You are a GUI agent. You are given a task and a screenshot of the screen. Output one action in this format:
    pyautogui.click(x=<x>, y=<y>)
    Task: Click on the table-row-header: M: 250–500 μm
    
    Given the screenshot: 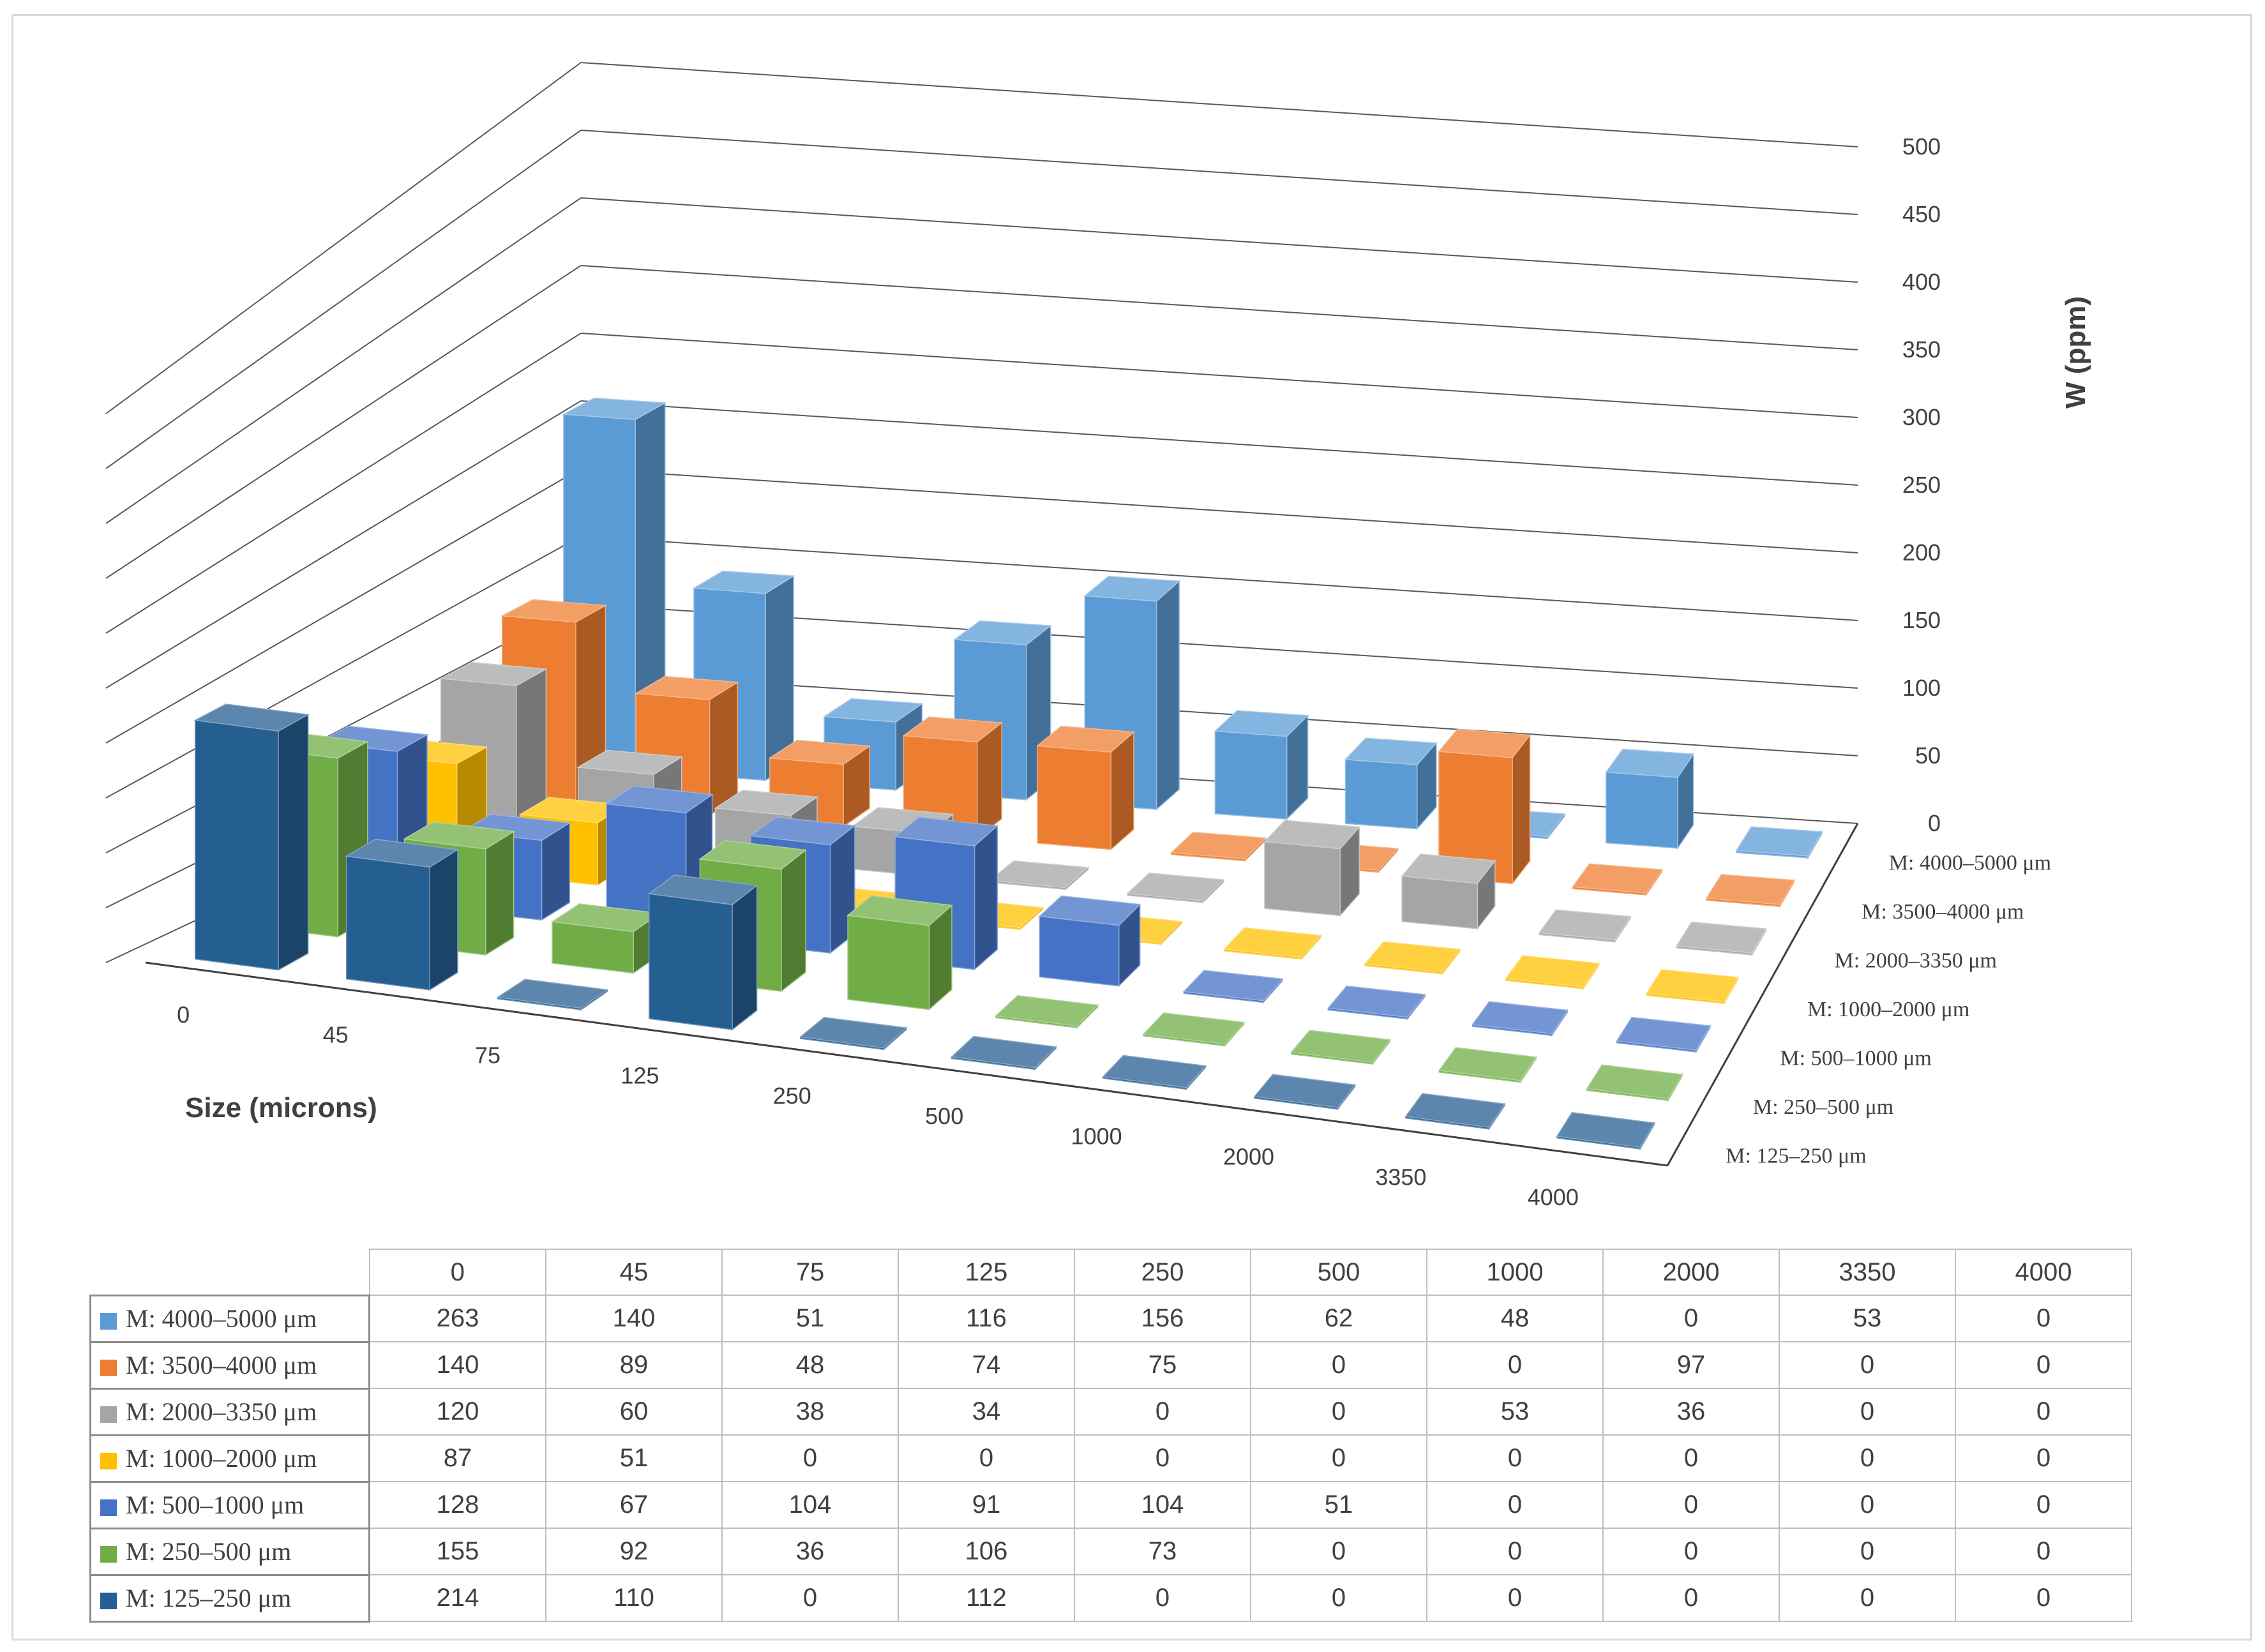 What is the action you would take?
    pyautogui.click(x=229, y=1551)
    